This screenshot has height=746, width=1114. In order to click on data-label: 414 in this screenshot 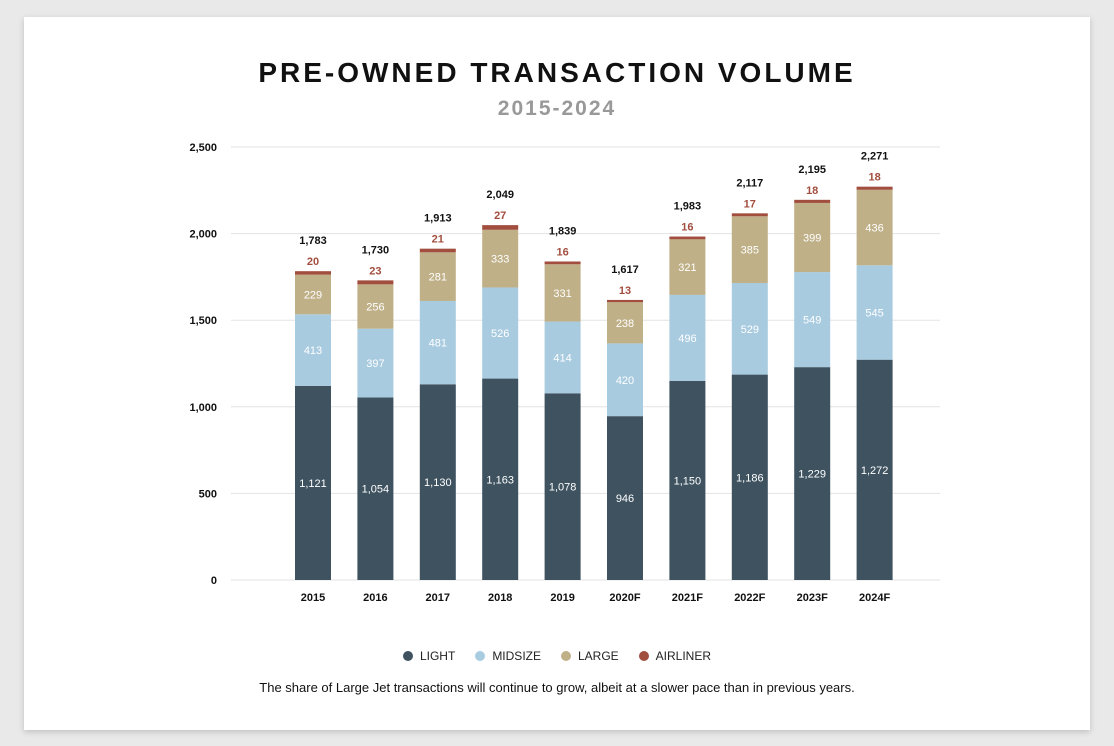, I will do `click(562, 358)`.